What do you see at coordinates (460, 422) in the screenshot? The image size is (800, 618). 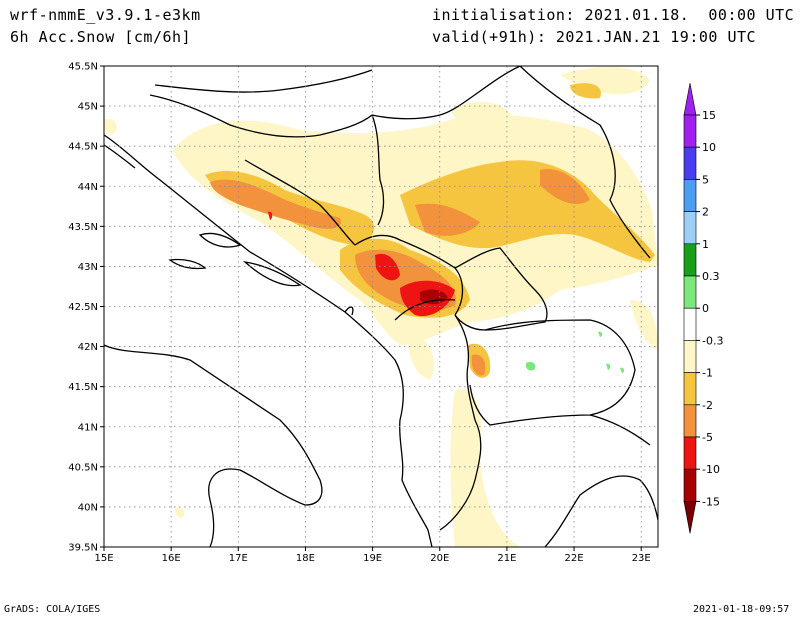 I see `albania-east-border` at bounding box center [460, 422].